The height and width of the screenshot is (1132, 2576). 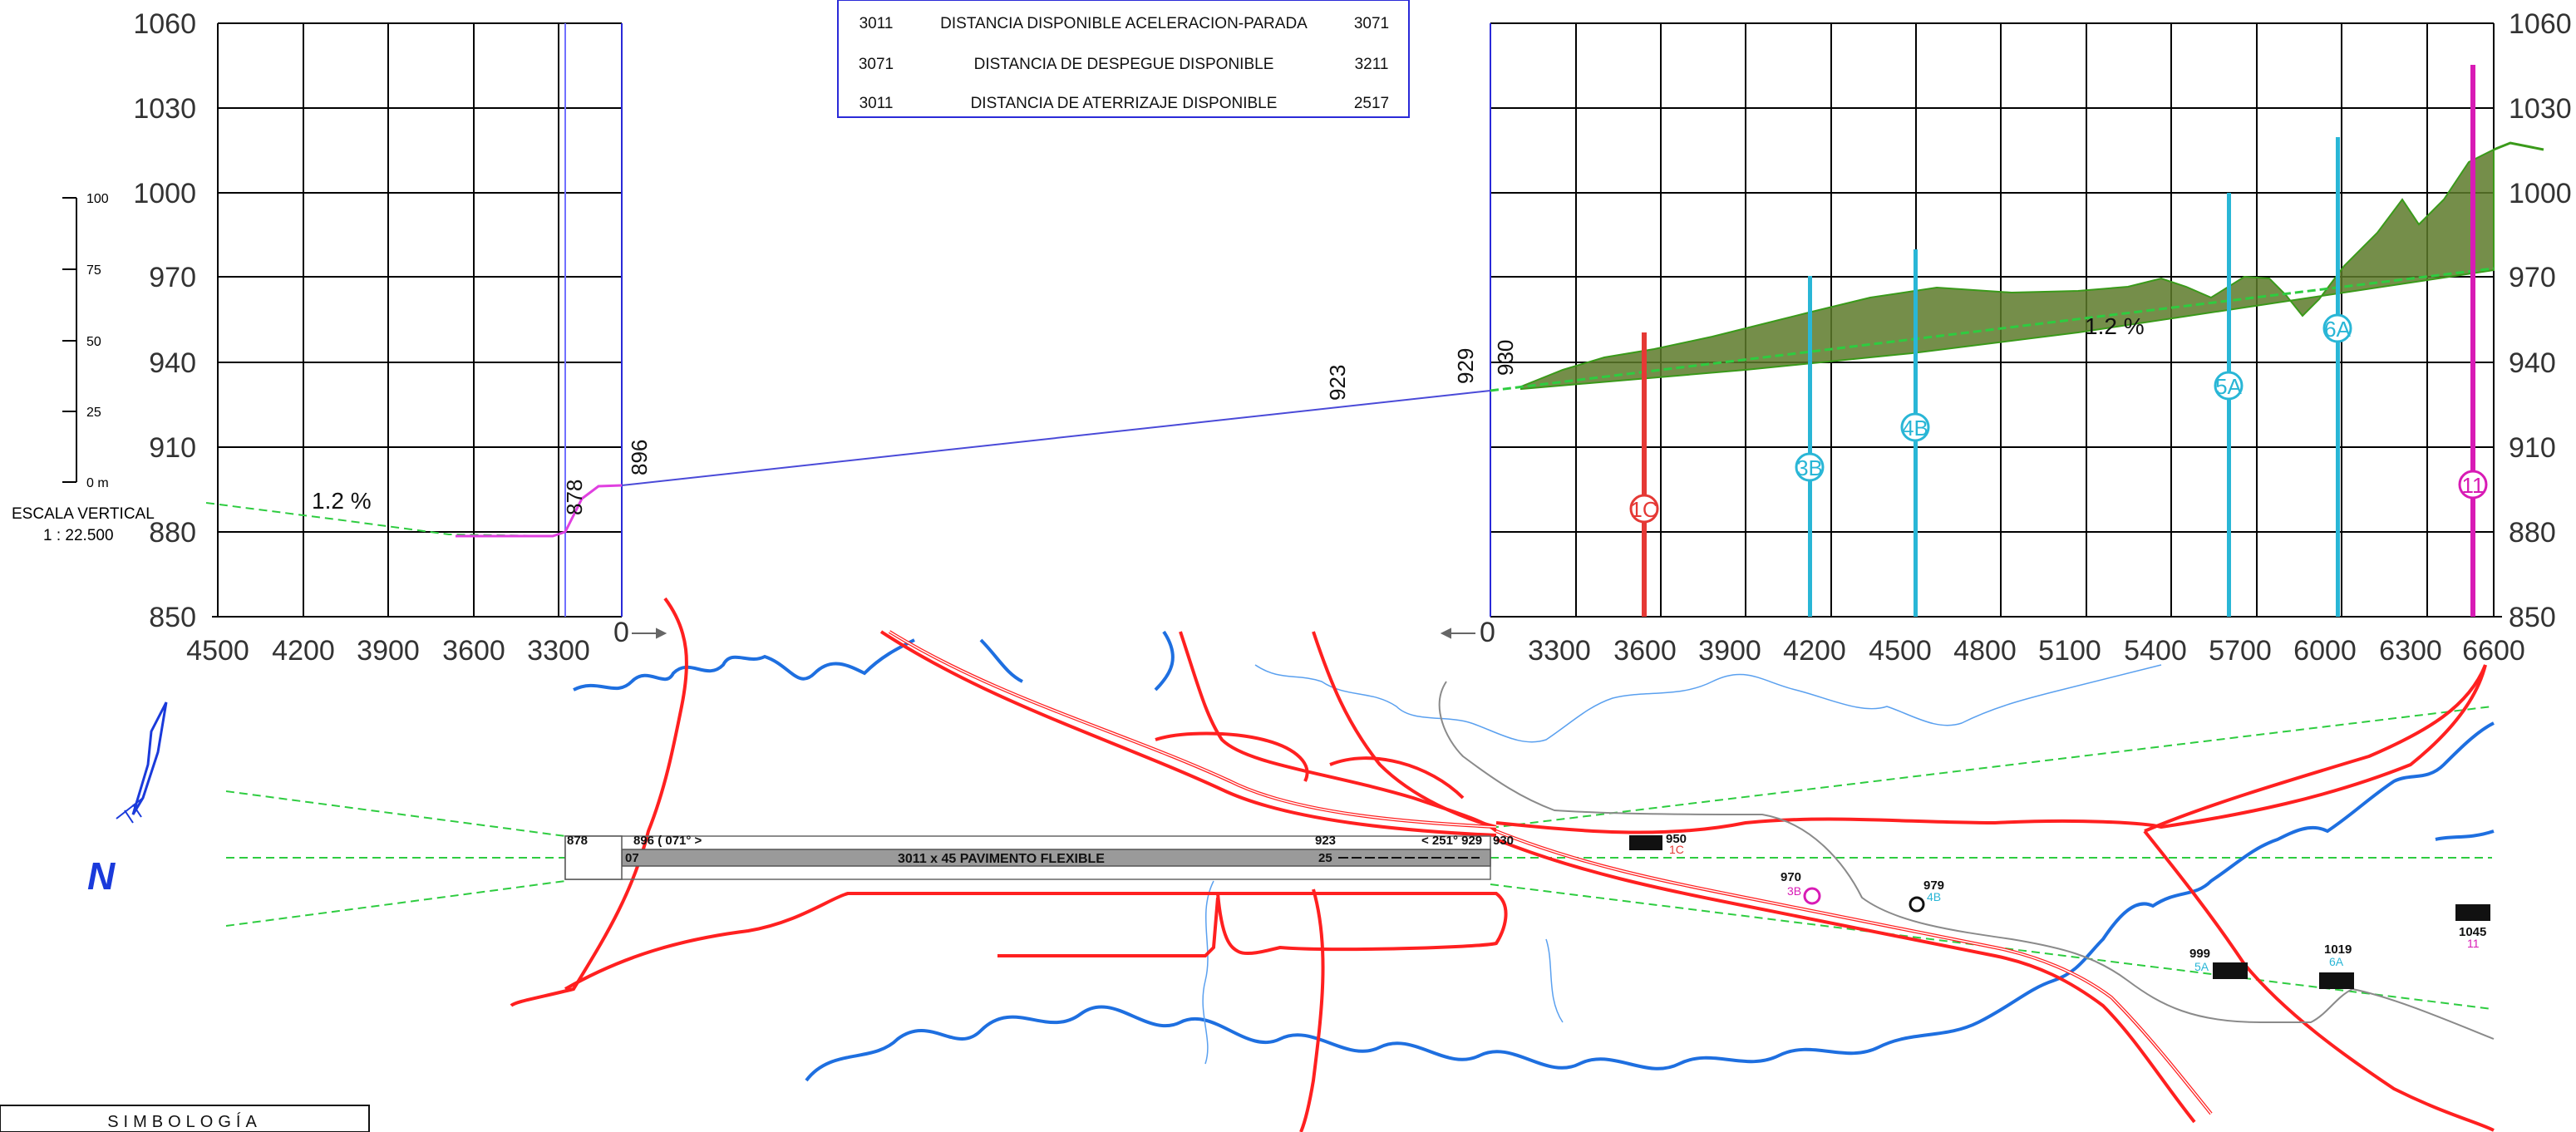 What do you see at coordinates (1371, 103) in the screenshot?
I see `table-cell: 2517` at bounding box center [1371, 103].